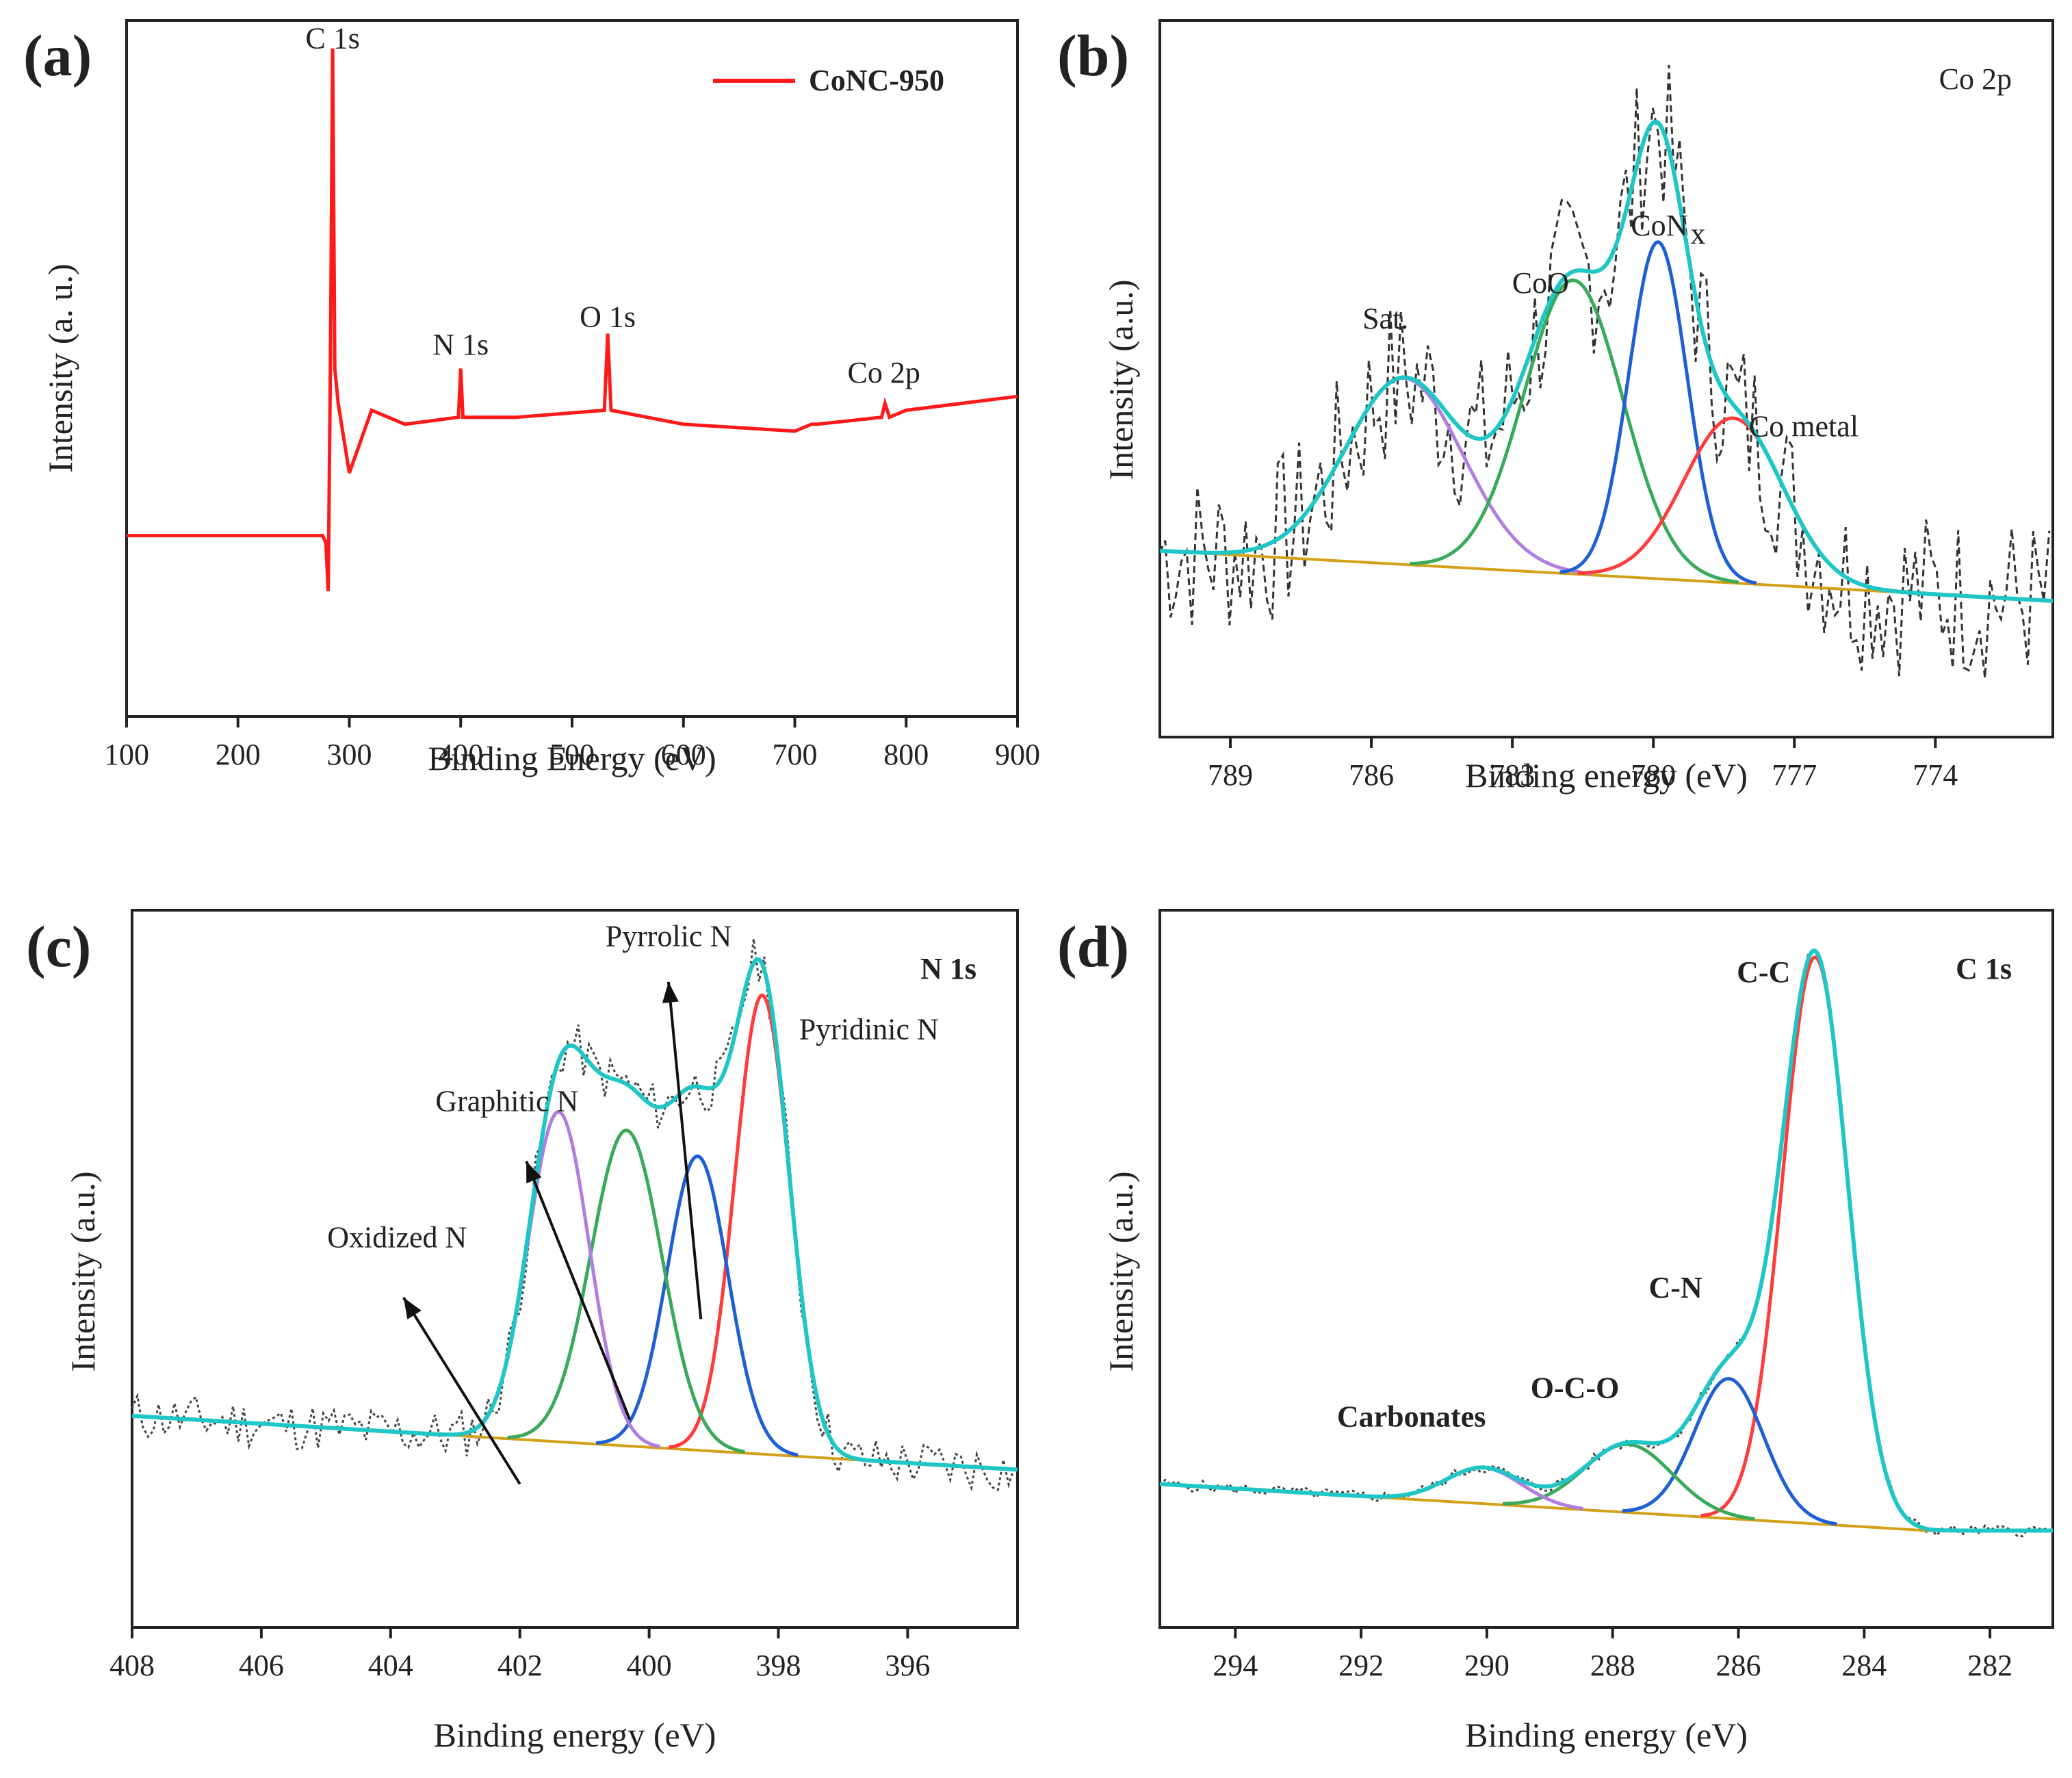  Describe the element at coordinates (1017, 754) in the screenshot. I see `x-tick-label: 900` at that location.